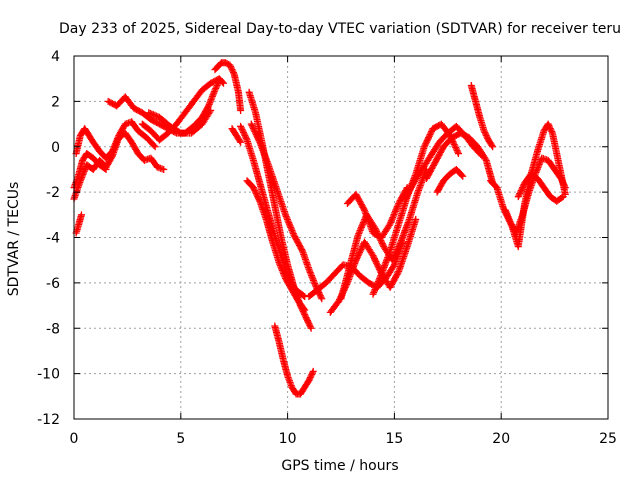  What do you see at coordinates (53, 239) in the screenshot?
I see `y-tick-label: -4` at bounding box center [53, 239].